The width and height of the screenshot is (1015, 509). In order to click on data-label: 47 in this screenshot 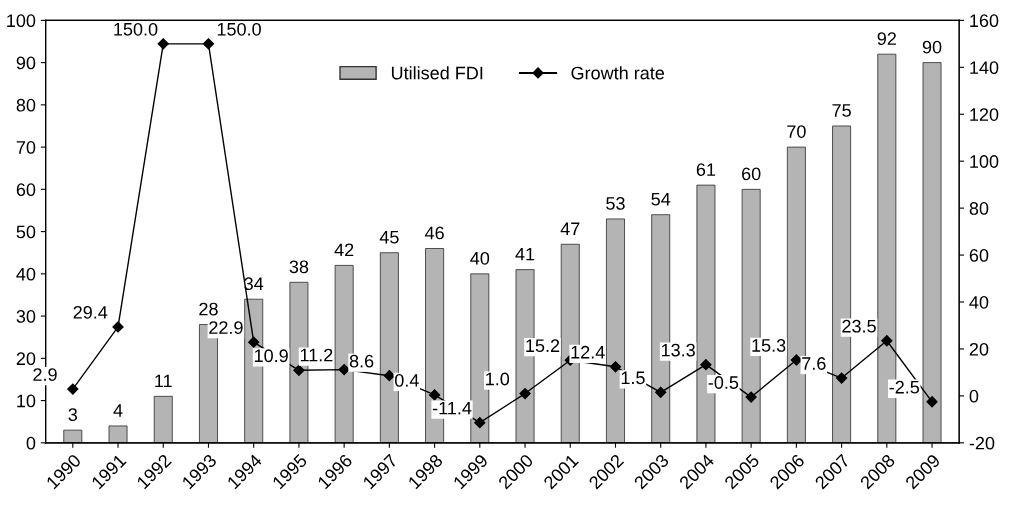, I will do `click(570, 228)`.